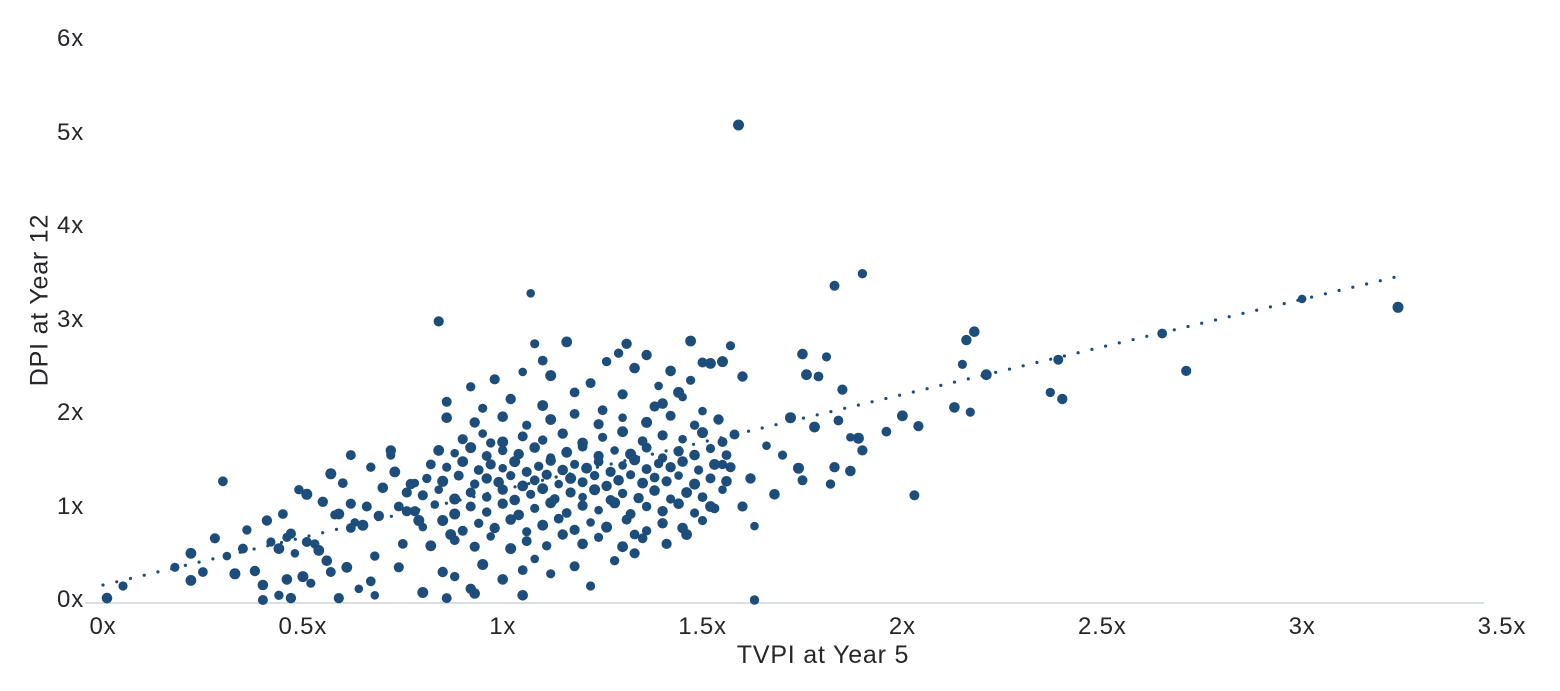 This screenshot has height=691, width=1560. Describe the element at coordinates (70, 319) in the screenshot. I see `y-tick-label: 3x` at that location.